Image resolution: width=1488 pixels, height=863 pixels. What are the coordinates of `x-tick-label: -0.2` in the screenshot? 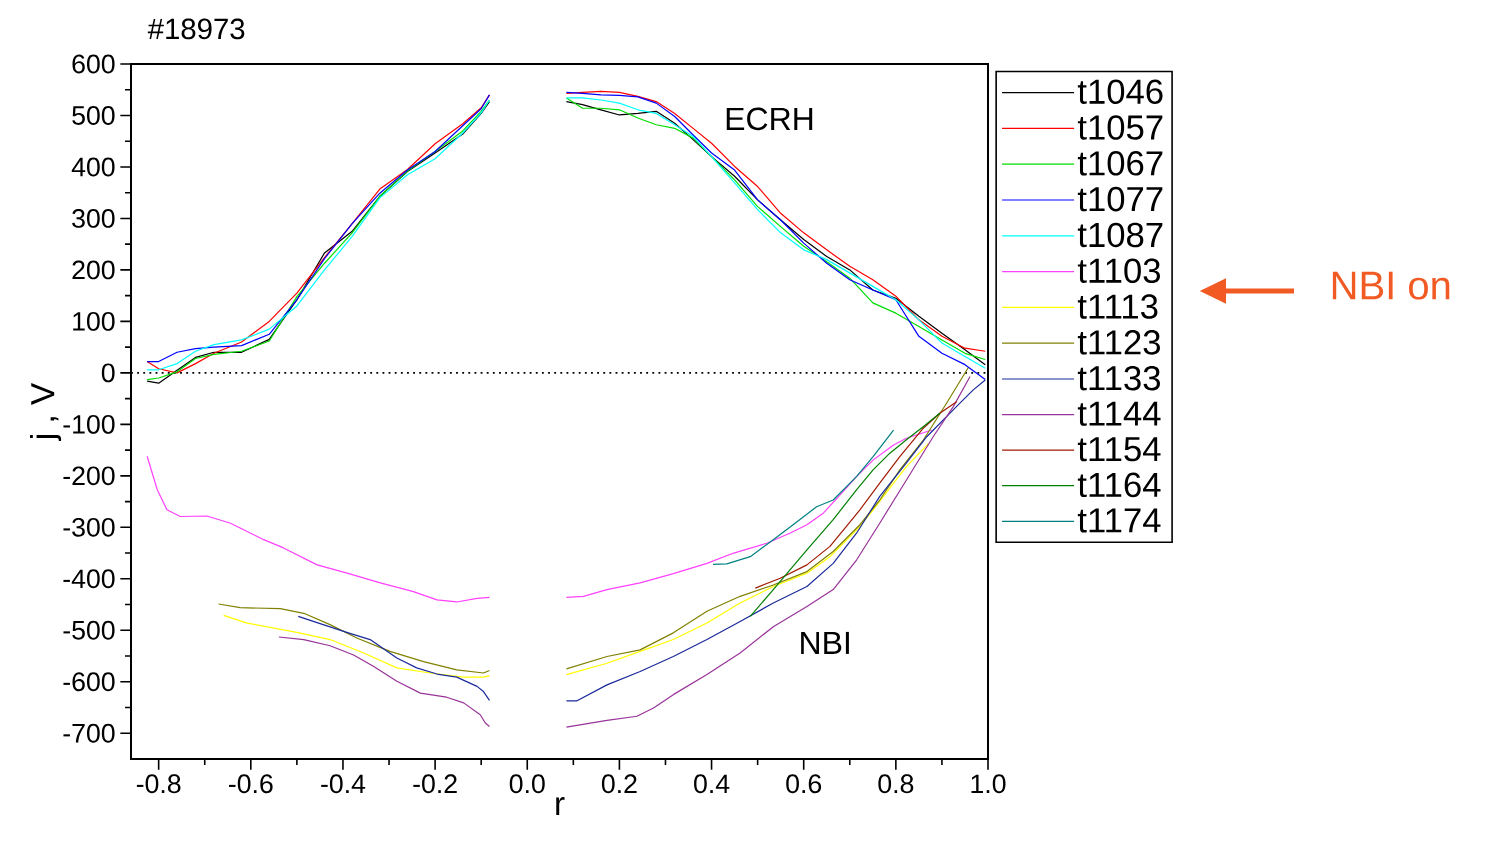 It's located at (435, 784).